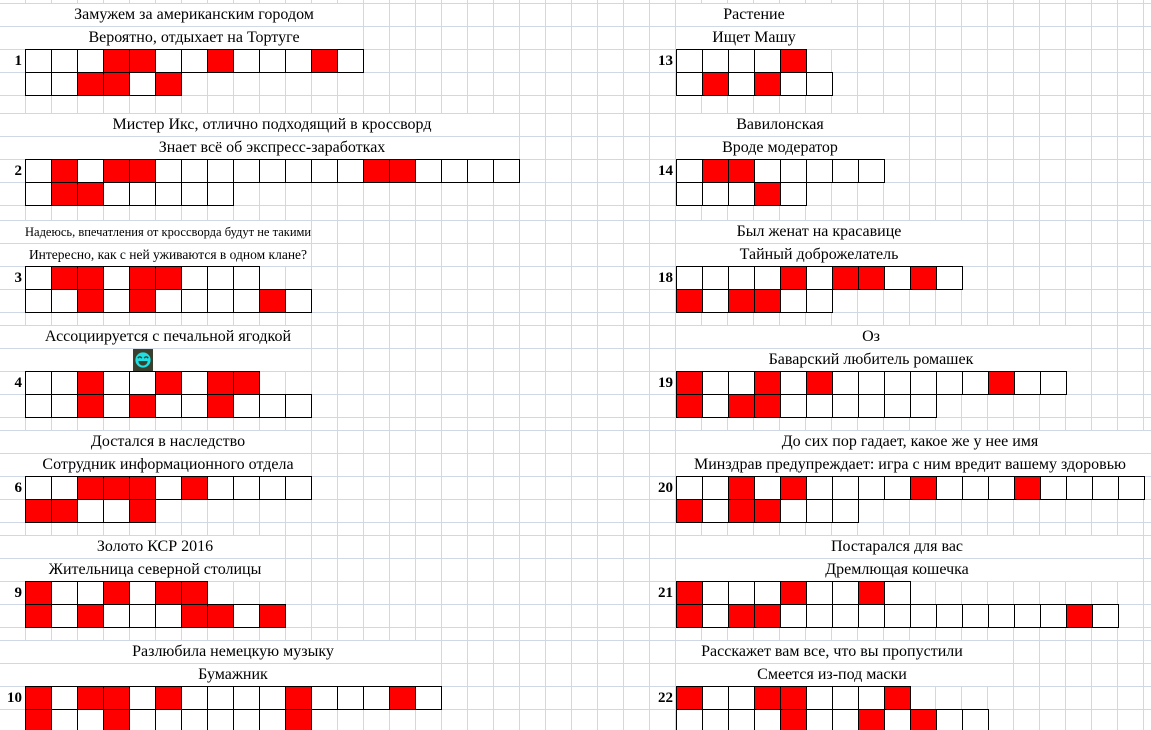 This screenshot has width=1151, height=730. Describe the element at coordinates (168, 337) in the screenshot. I see `clue-text-line1: Ассоциируется с печальной ягодкой` at that location.